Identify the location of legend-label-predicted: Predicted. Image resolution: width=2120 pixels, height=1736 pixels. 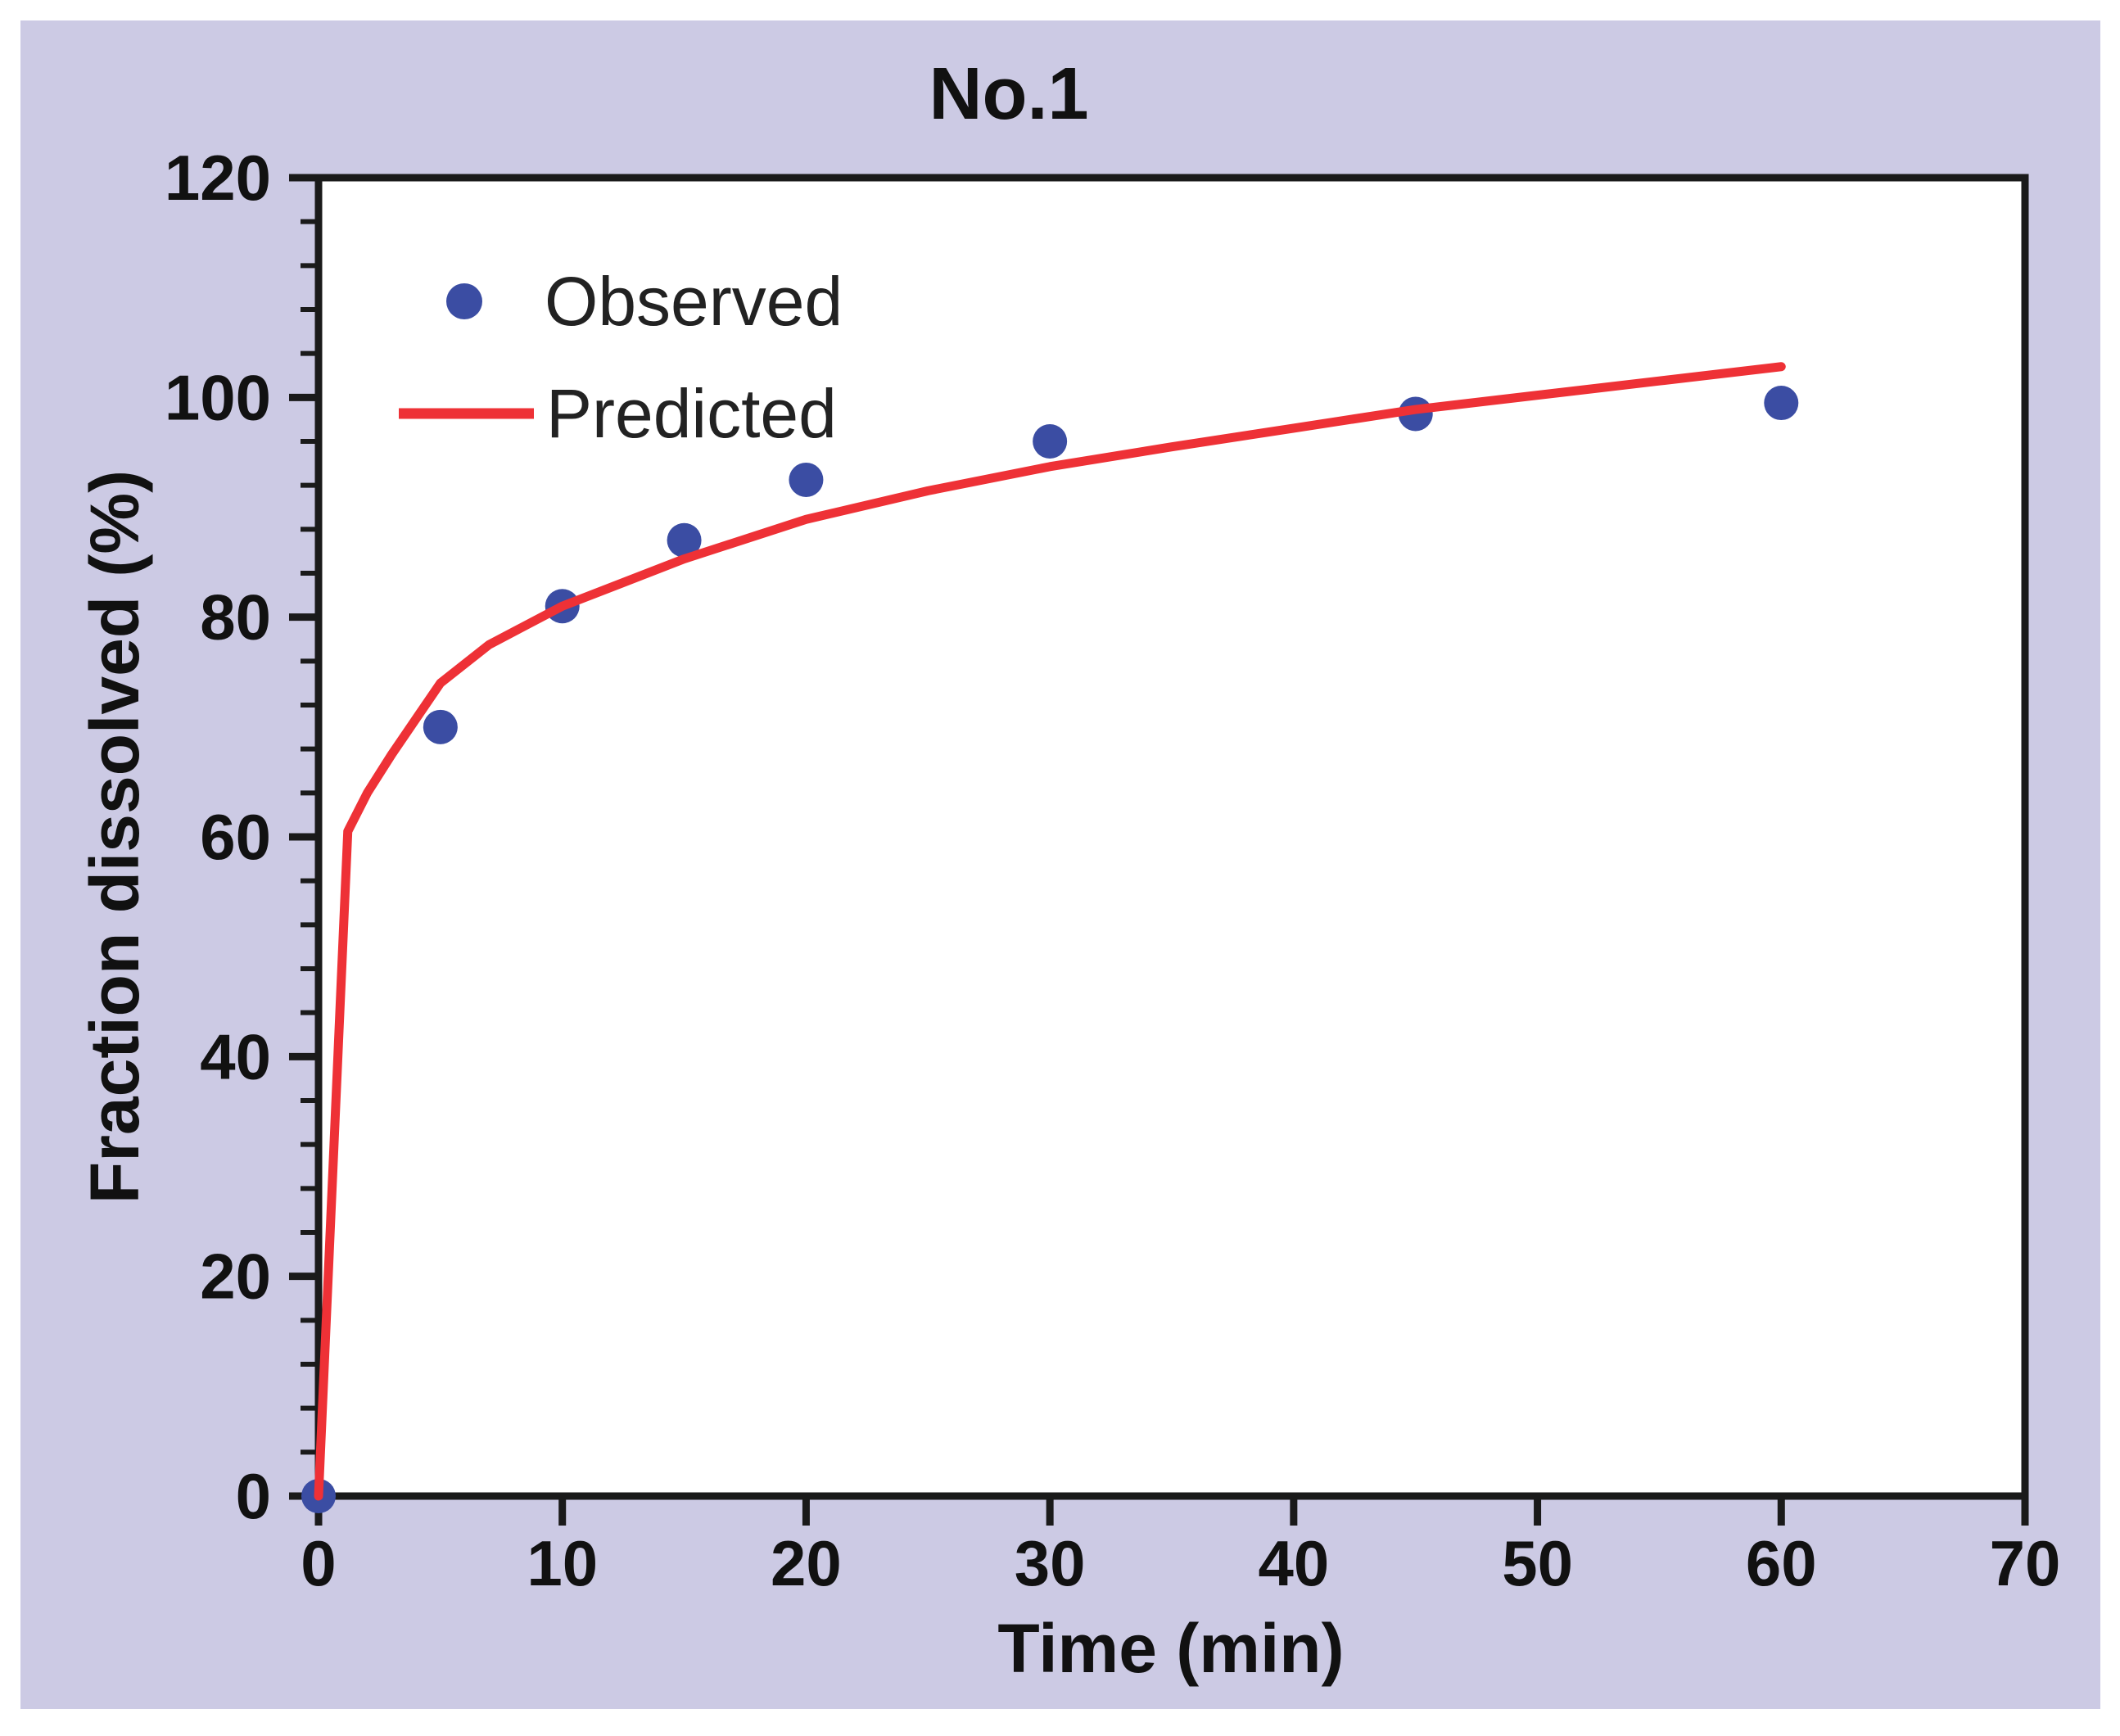
(691, 413).